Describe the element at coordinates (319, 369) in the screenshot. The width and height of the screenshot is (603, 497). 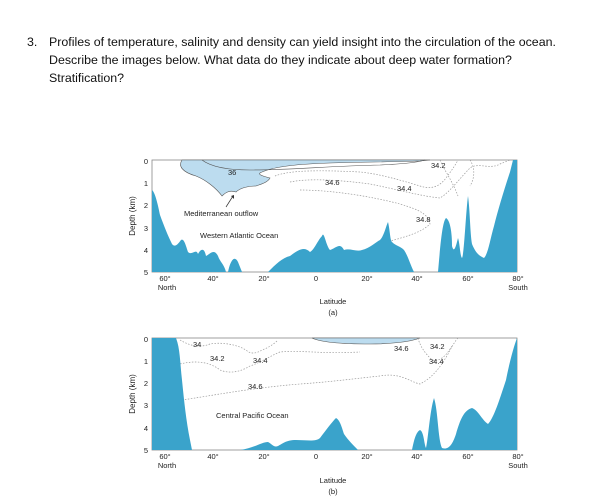
I see `salinity-contours-b` at that location.